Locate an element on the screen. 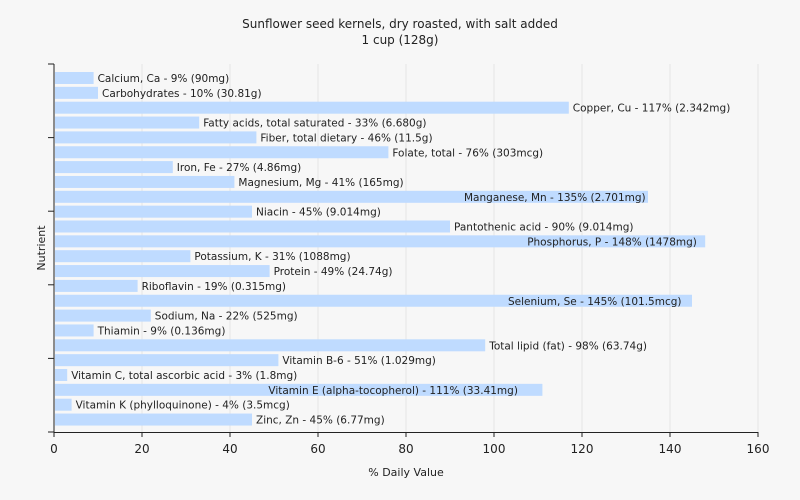 Image resolution: width=800 pixels, height=500 pixels. bar-label: Pantothenic acid - 90% (9.014mg) is located at coordinates (543, 228).